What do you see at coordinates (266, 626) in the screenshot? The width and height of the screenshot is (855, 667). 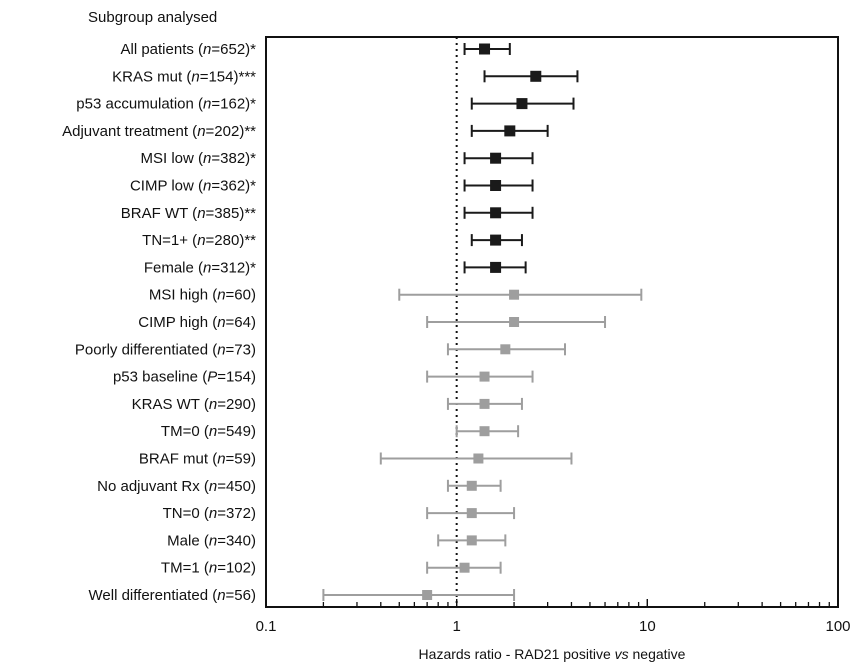 I see `x-tick-label: 0.1` at bounding box center [266, 626].